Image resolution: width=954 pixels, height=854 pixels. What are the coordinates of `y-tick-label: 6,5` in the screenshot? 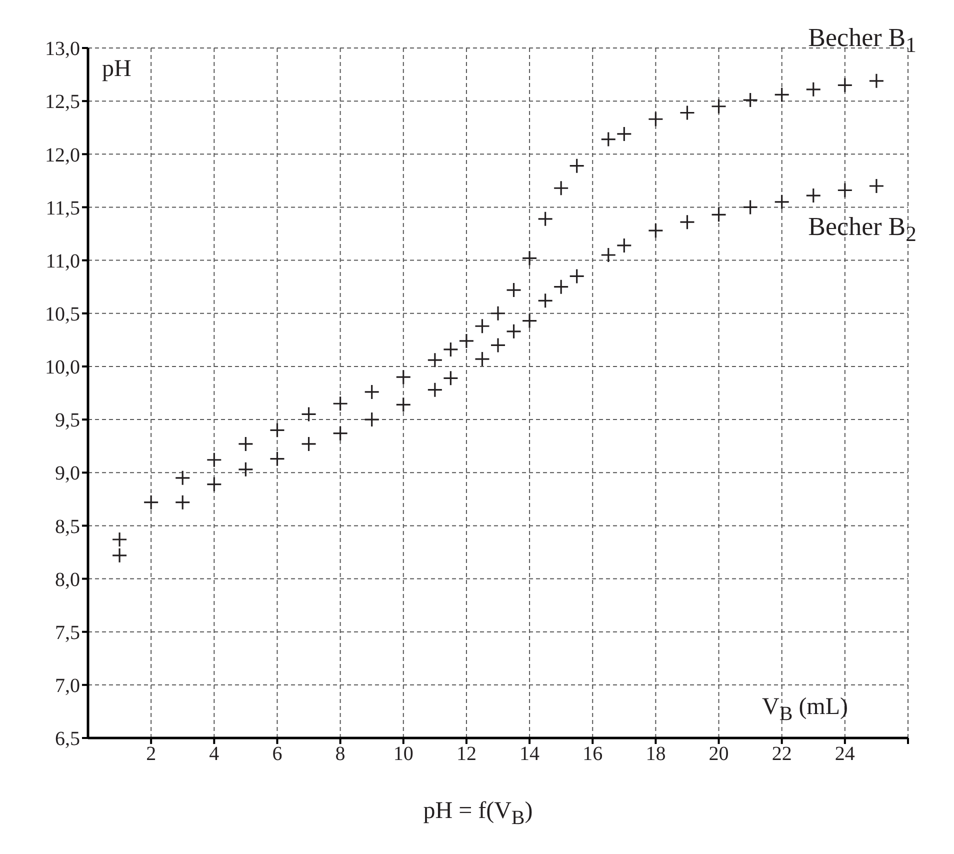 It's located at (67, 739).